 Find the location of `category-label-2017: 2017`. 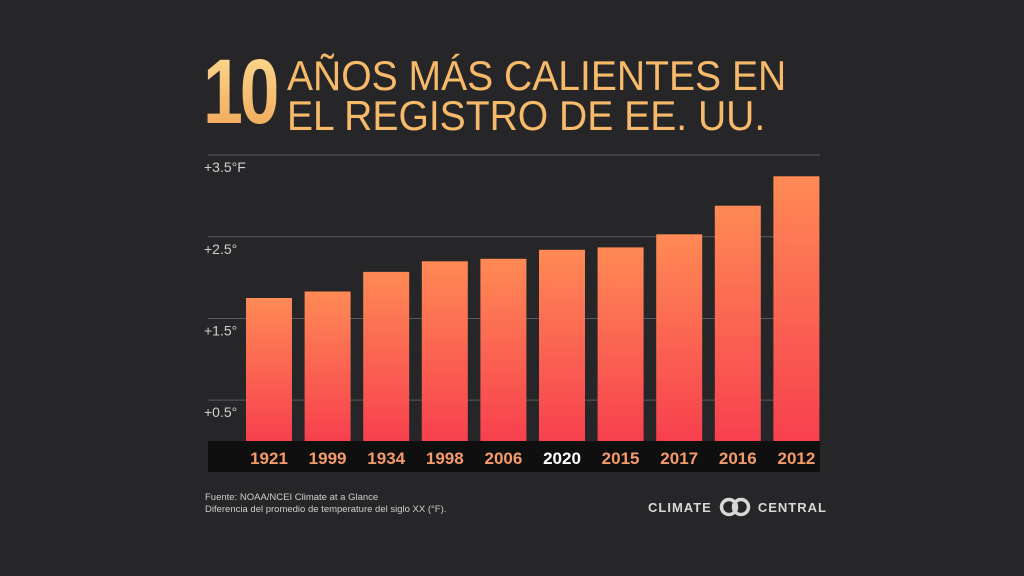

category-label-2017: 2017 is located at coordinates (679, 458).